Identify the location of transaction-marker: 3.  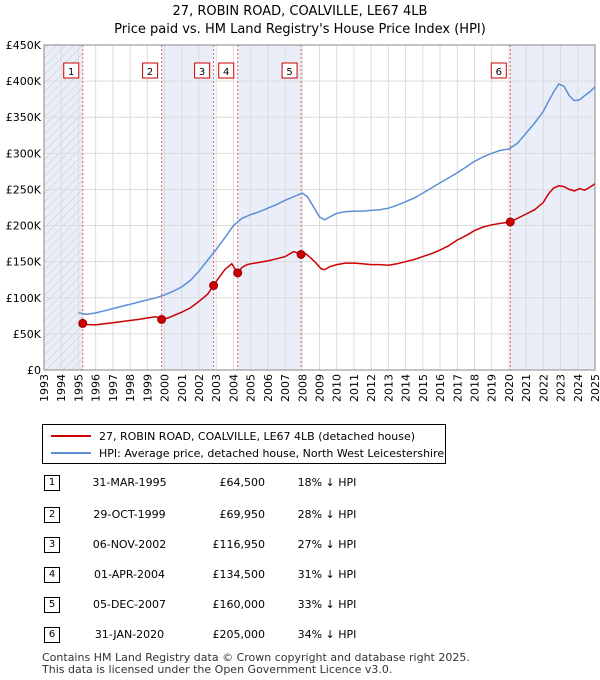
(52, 545).